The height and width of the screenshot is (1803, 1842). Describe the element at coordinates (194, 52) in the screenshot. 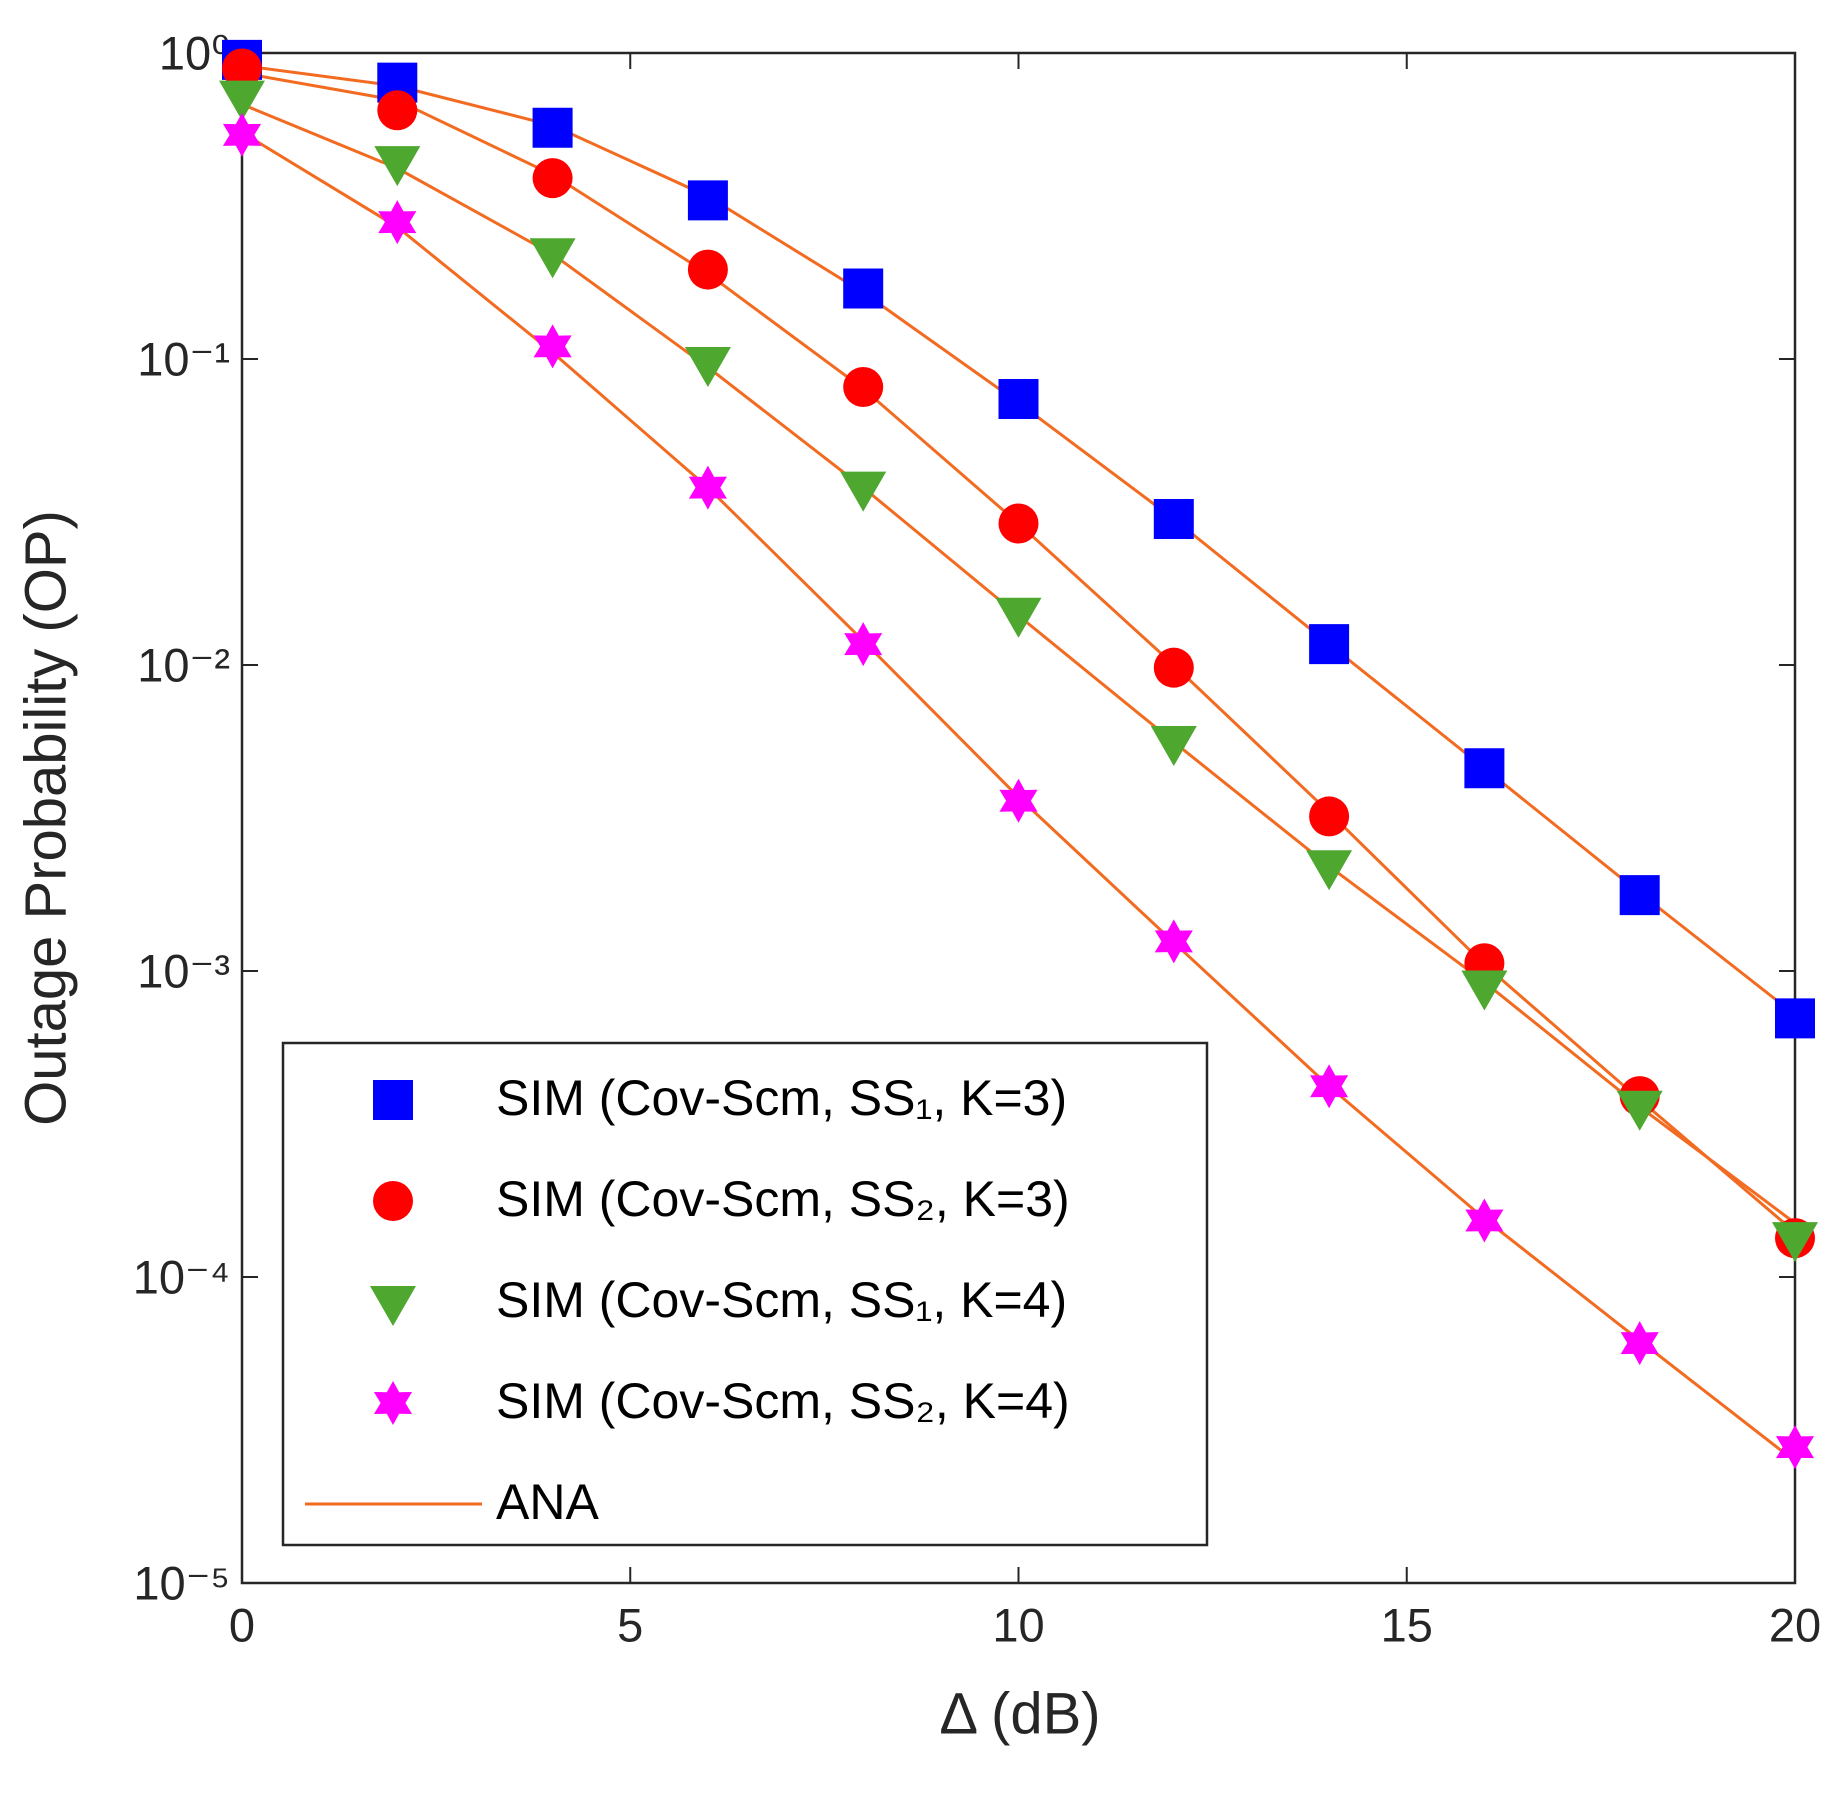

I see `y-tick-label: 10⁰` at that location.